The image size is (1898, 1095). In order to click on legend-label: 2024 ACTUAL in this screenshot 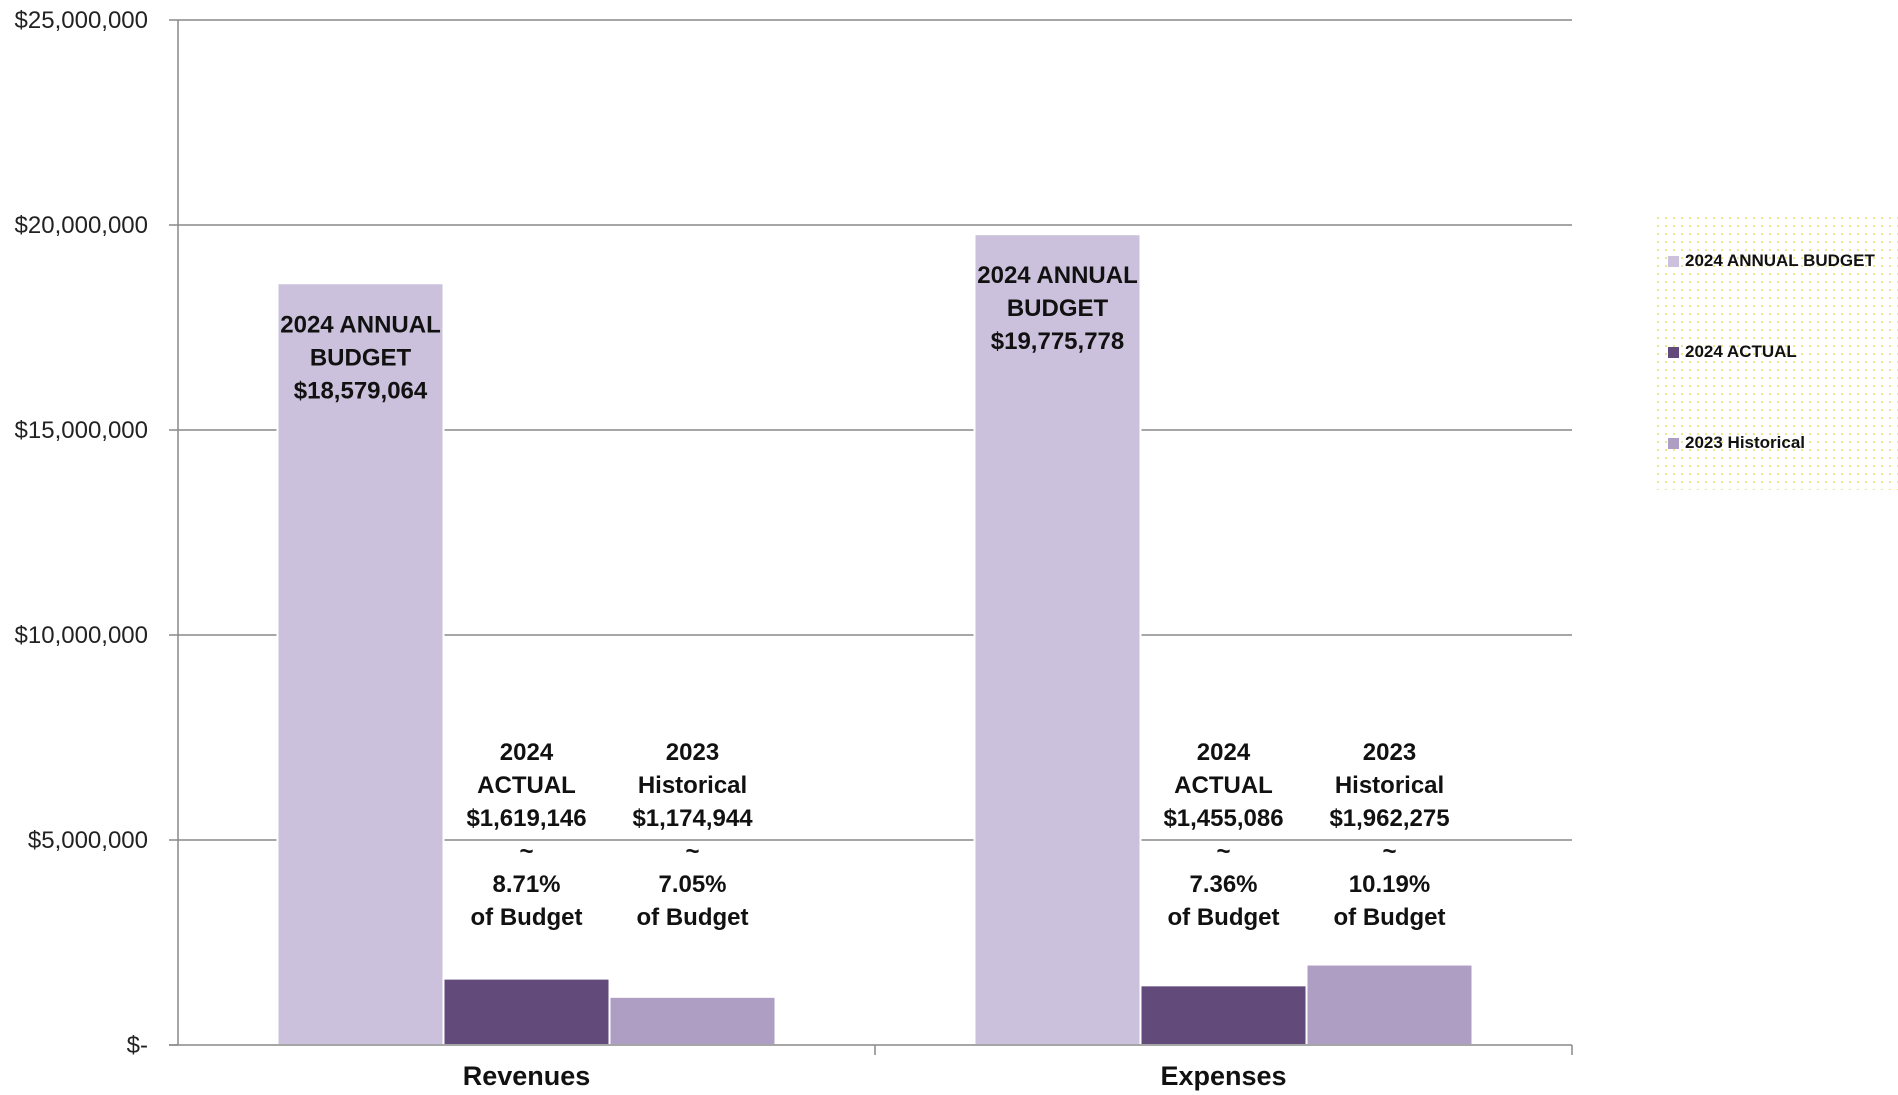, I will do `click(1741, 351)`.